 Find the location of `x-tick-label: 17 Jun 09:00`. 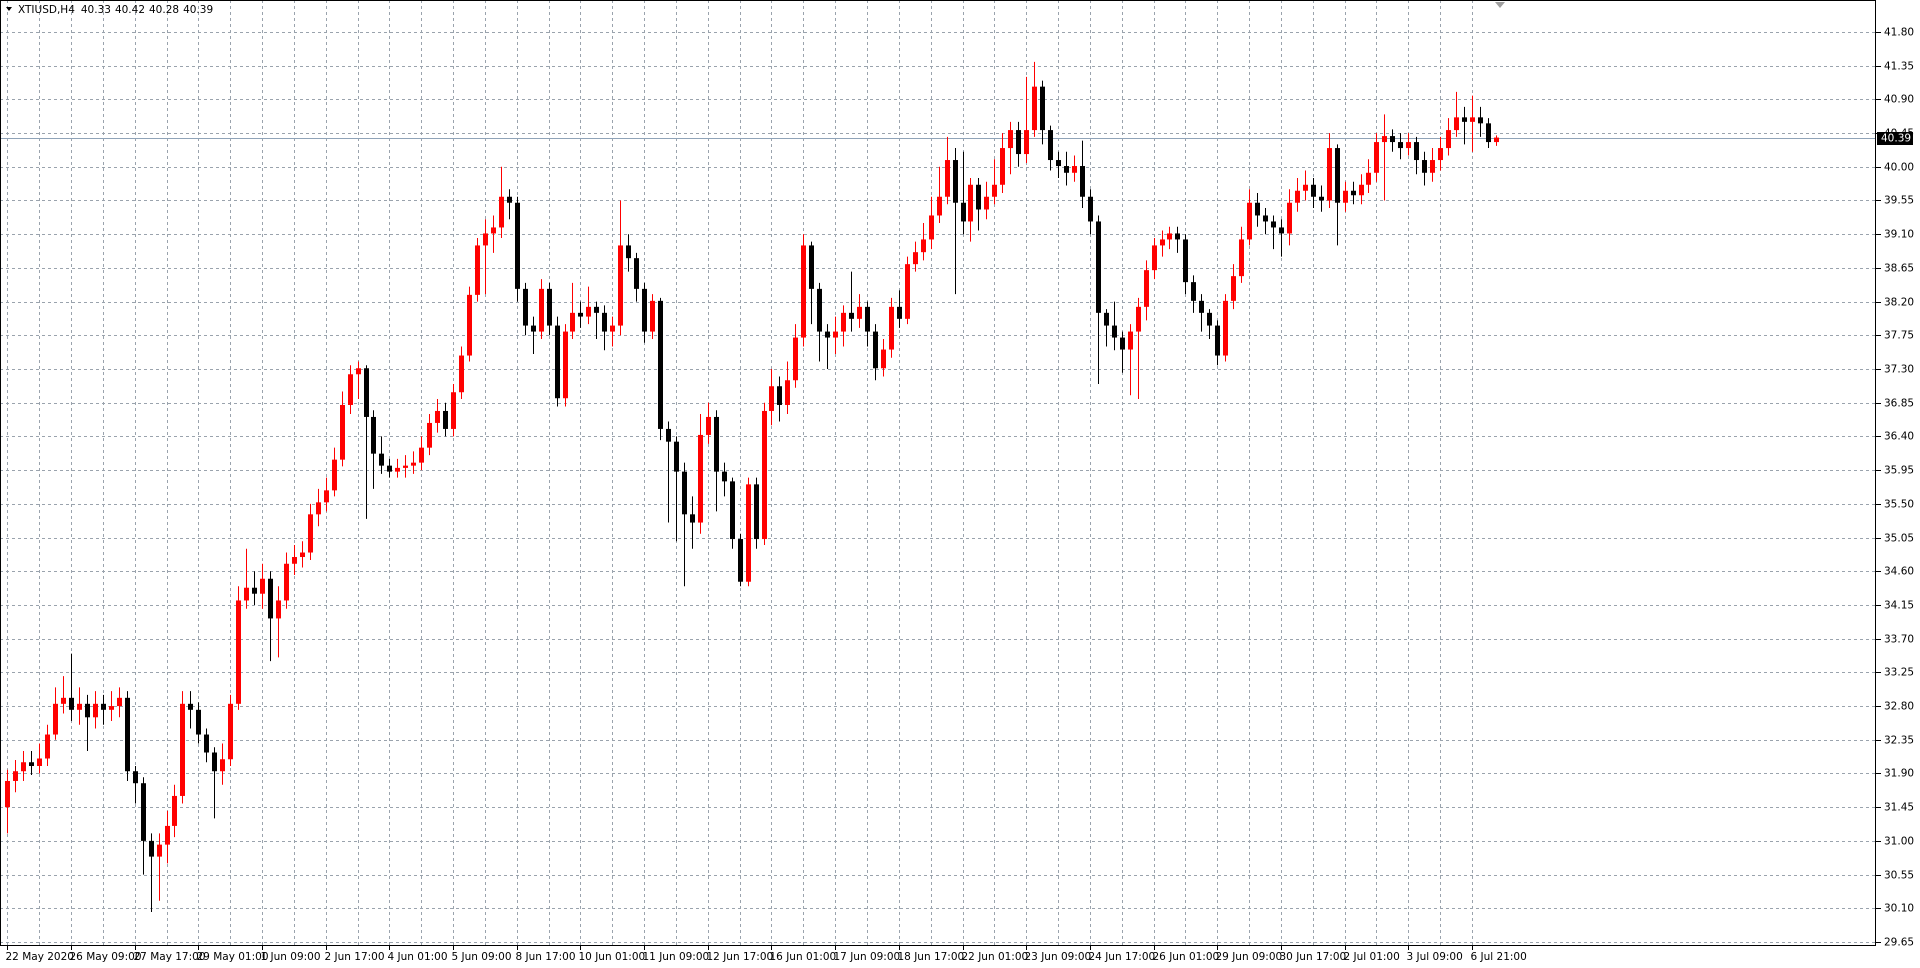

x-tick-label: 17 Jun 09:00 is located at coordinates (867, 957).